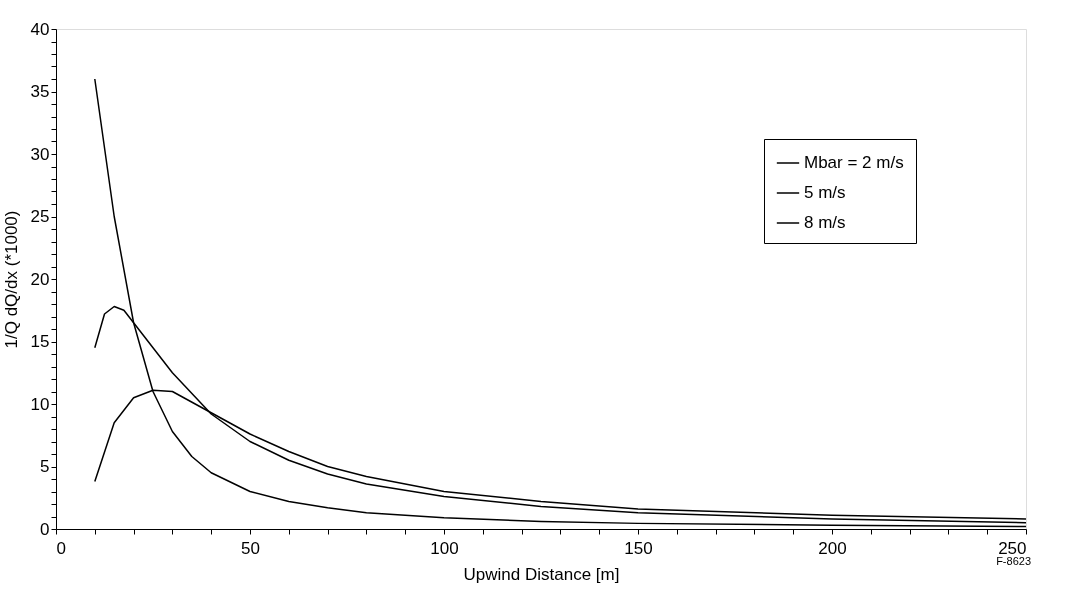 This screenshot has height=607, width=1081. I want to click on y-tick-label: 30, so click(40, 154).